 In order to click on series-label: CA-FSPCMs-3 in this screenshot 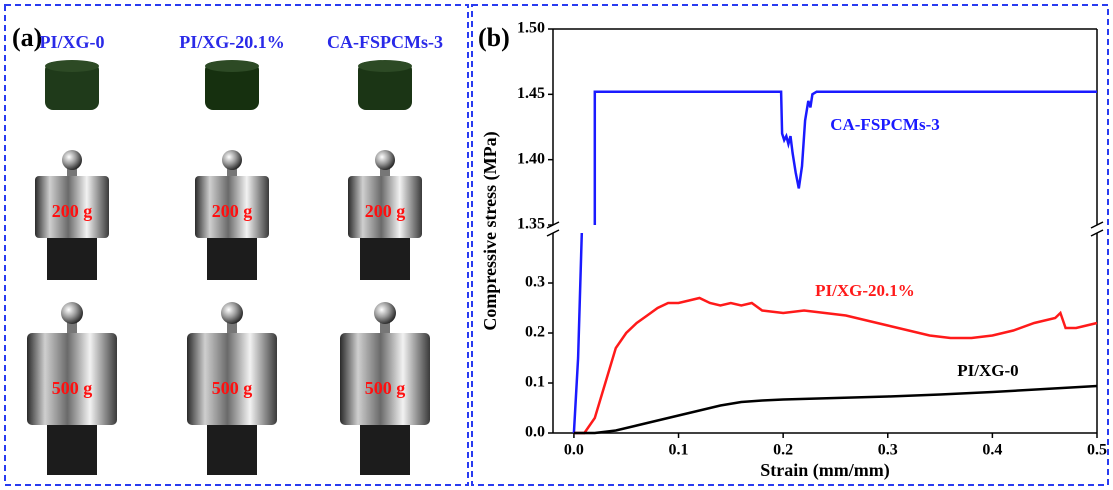, I will do `click(885, 124)`.